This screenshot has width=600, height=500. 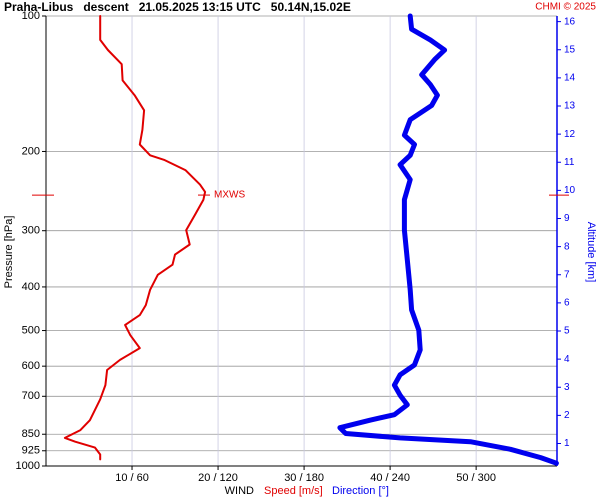 I want to click on x-axis-label: WIND, so click(x=239, y=491).